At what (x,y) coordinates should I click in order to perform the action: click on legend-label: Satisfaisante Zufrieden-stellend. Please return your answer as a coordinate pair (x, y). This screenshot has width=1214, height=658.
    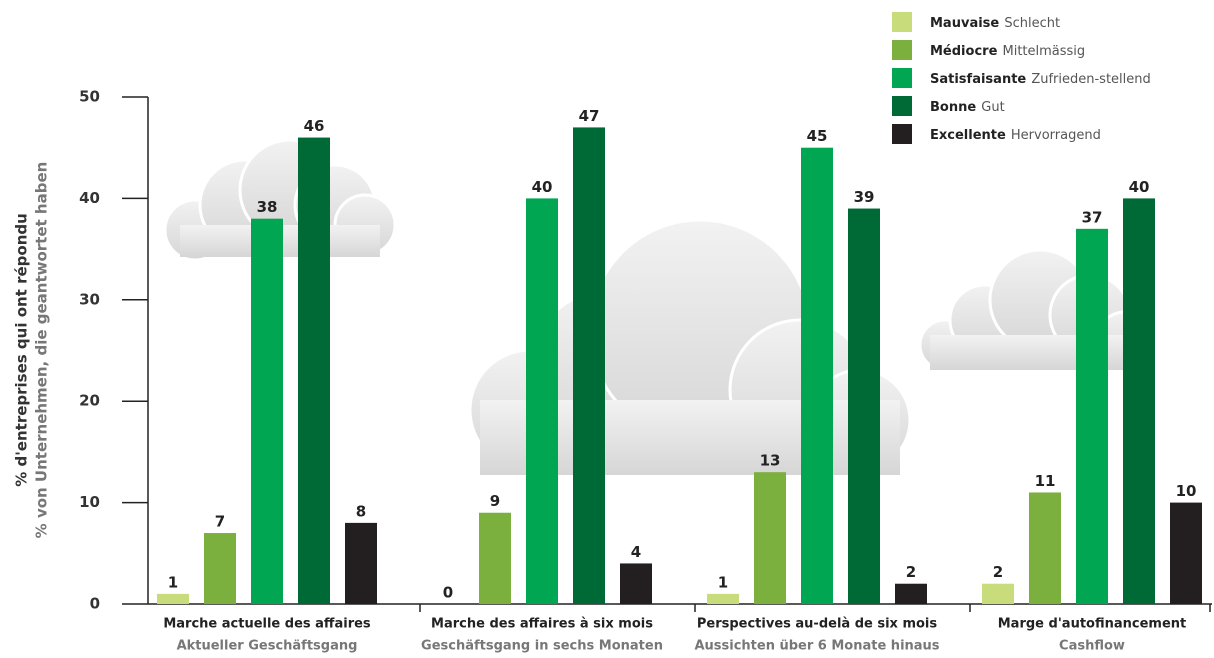
    Looking at the image, I should click on (1040, 78).